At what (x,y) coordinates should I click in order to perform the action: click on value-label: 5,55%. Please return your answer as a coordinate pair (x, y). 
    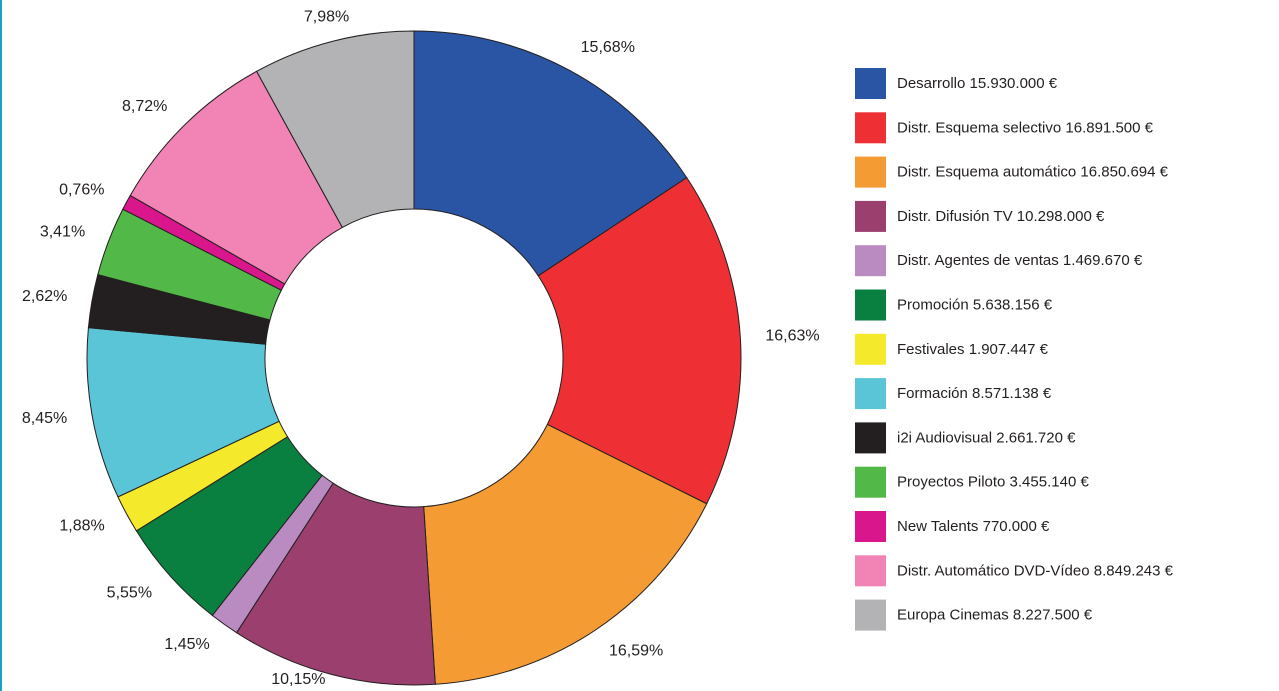
    Looking at the image, I should click on (129, 592).